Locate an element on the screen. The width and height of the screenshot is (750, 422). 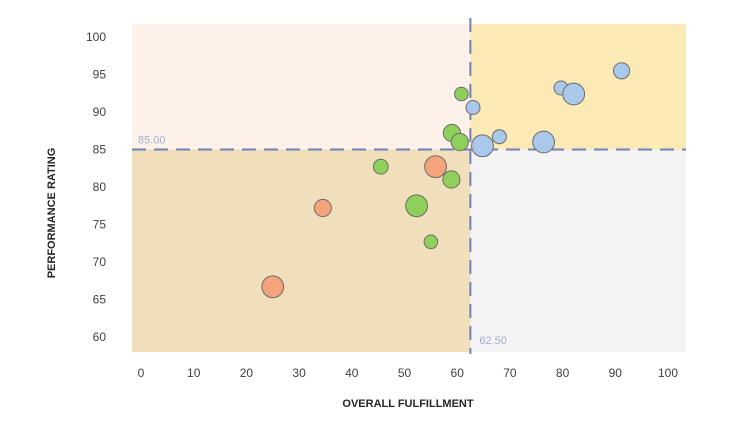
y-tick-label: 85 is located at coordinates (100, 150).